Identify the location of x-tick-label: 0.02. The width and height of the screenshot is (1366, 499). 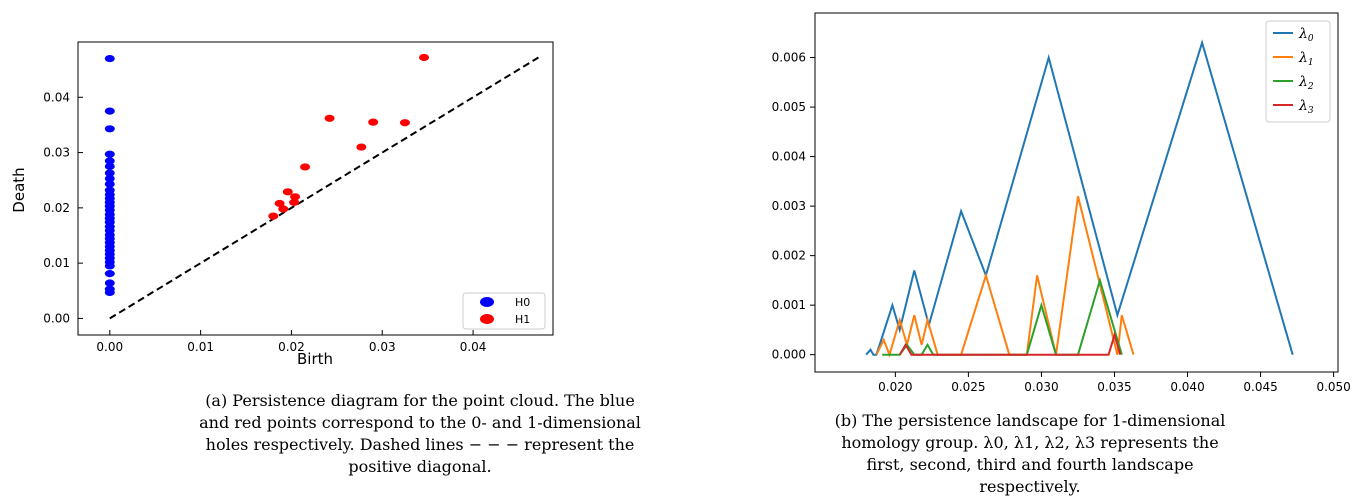
(291, 347).